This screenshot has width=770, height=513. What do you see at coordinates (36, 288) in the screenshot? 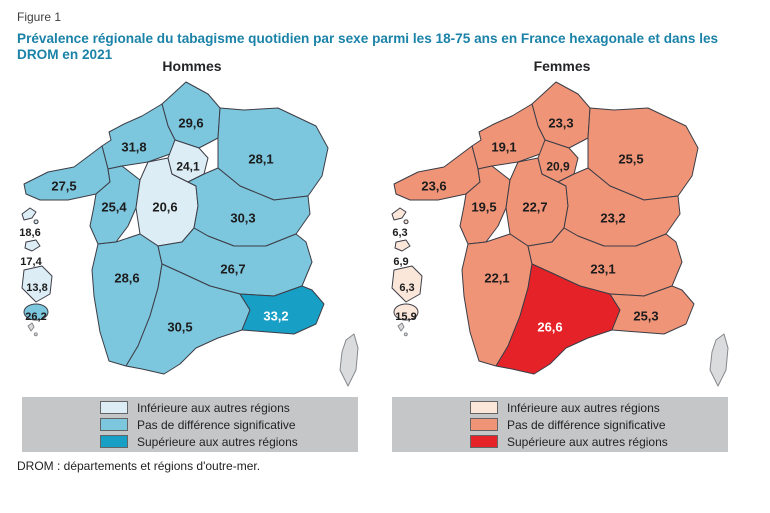
I see `region-value-guy: 13,8` at bounding box center [36, 288].